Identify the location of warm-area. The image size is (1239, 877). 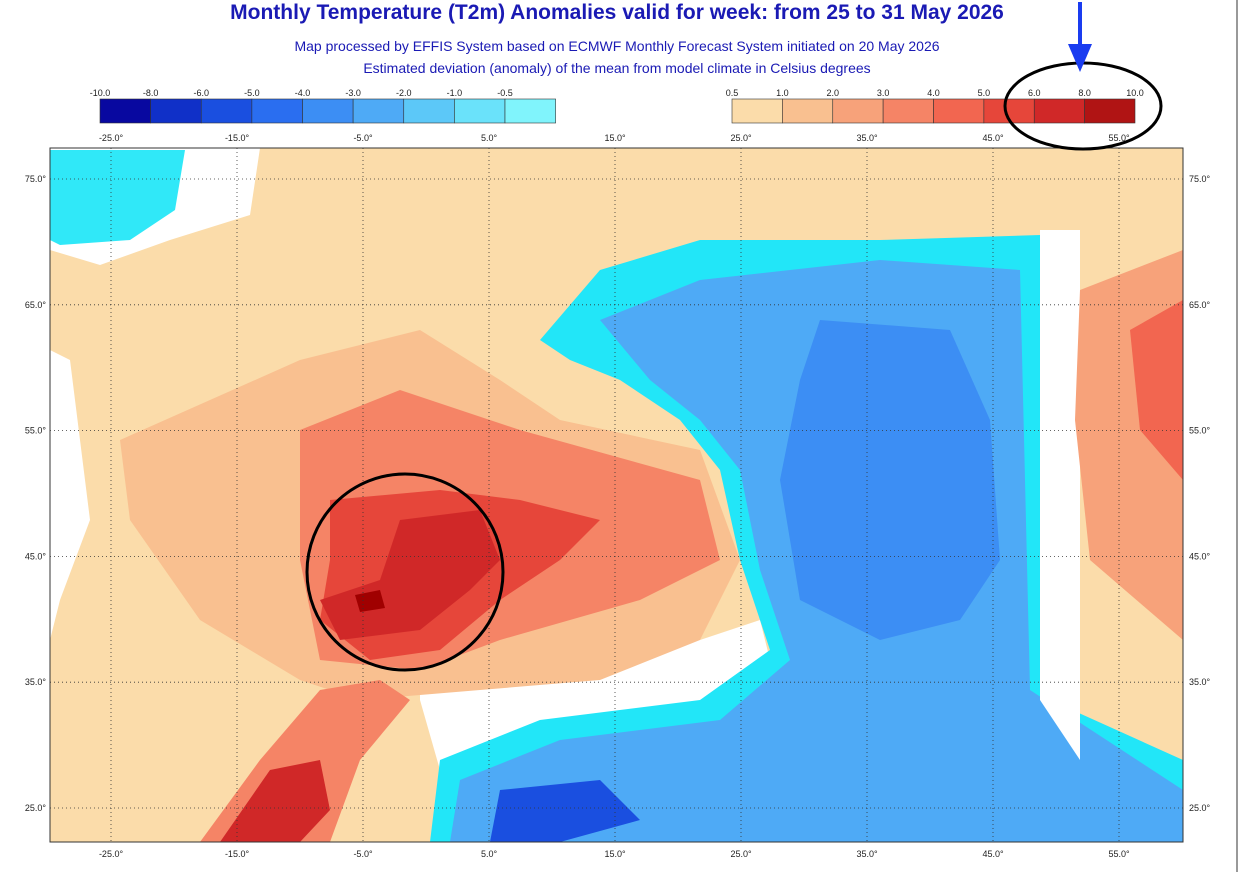
(1156, 390).